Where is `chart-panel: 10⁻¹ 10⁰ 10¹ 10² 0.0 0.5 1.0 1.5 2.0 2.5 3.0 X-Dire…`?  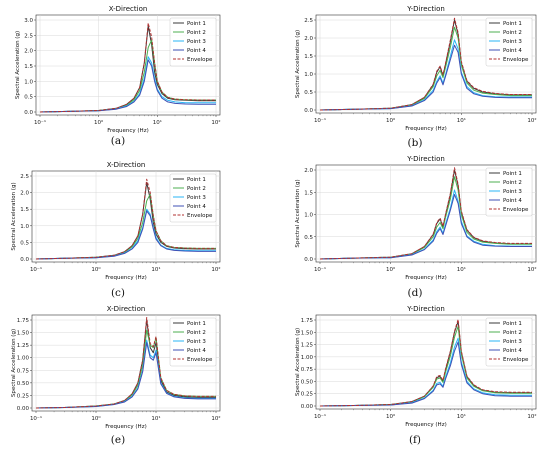 chart-panel: 10⁻¹ 10⁰ 10¹ 10² 0.0 0.5 1.0 1.5 2.0 2.5 3.0 X-Dire… is located at coordinates (118, 76).